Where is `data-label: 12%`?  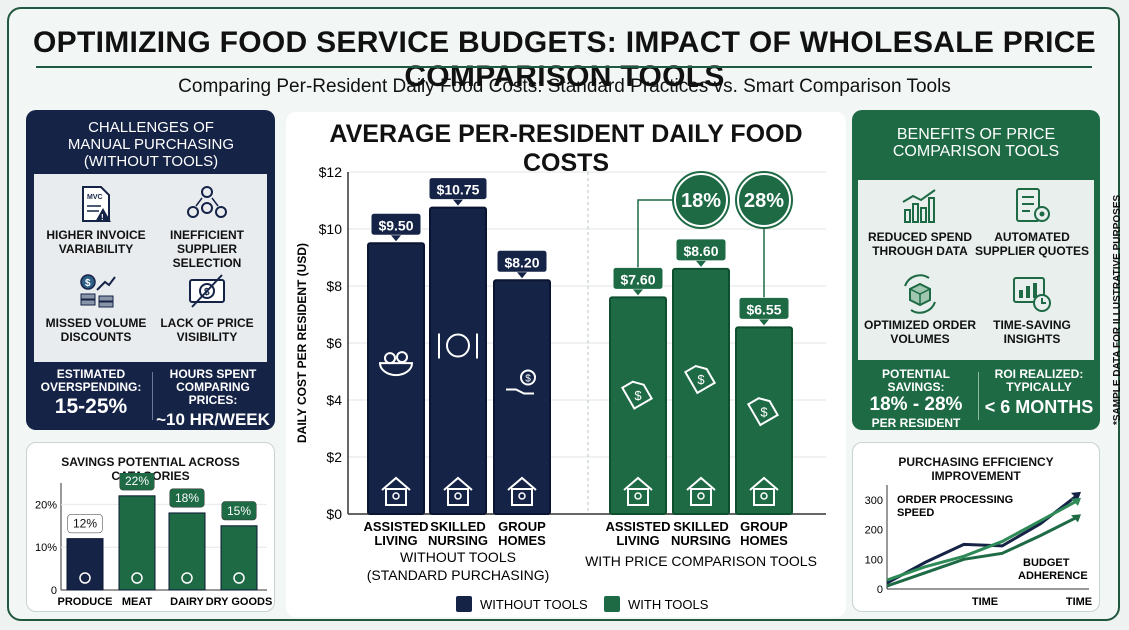 data-label: 12% is located at coordinates (85, 524).